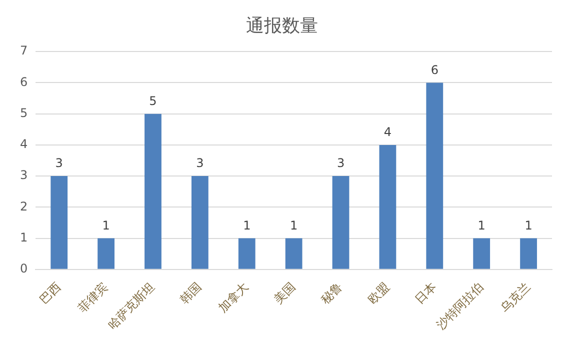  Describe the element at coordinates (24, 237) in the screenshot. I see `y-tick-label: 1` at that location.